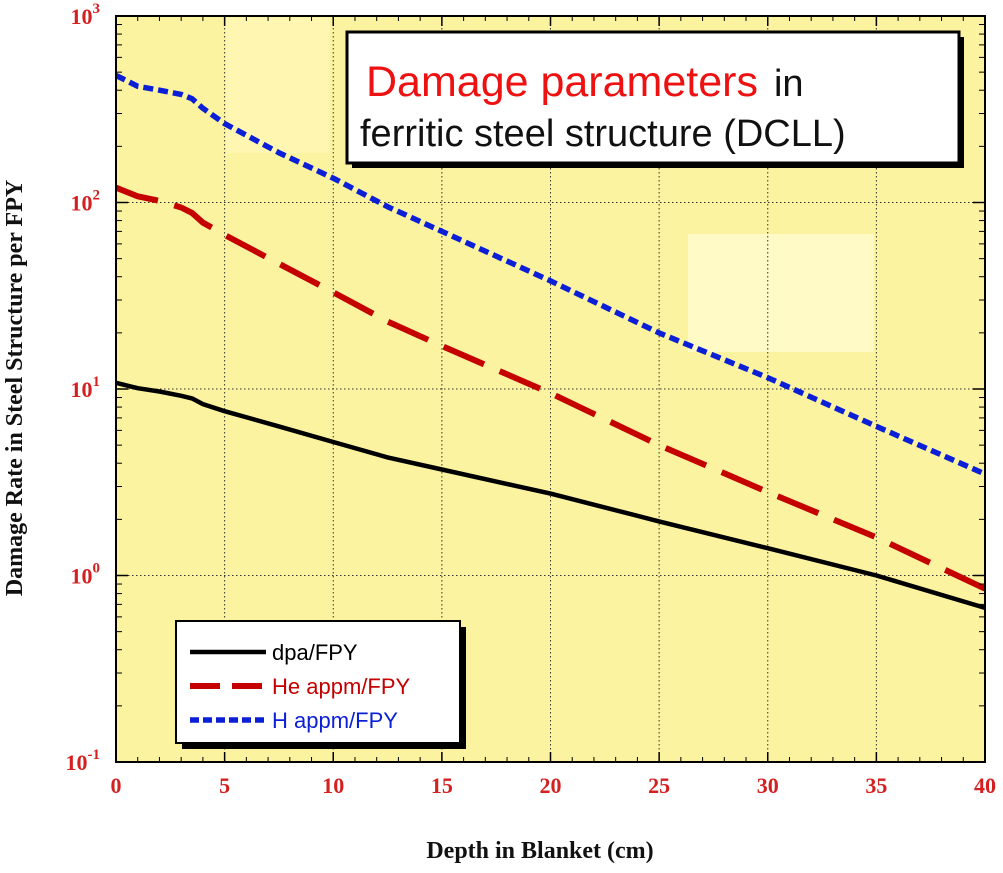 This screenshot has width=1003, height=873. What do you see at coordinates (15, 388) in the screenshot?
I see `y-axis-label: Damage Rate in Steel Structure per FPY` at bounding box center [15, 388].